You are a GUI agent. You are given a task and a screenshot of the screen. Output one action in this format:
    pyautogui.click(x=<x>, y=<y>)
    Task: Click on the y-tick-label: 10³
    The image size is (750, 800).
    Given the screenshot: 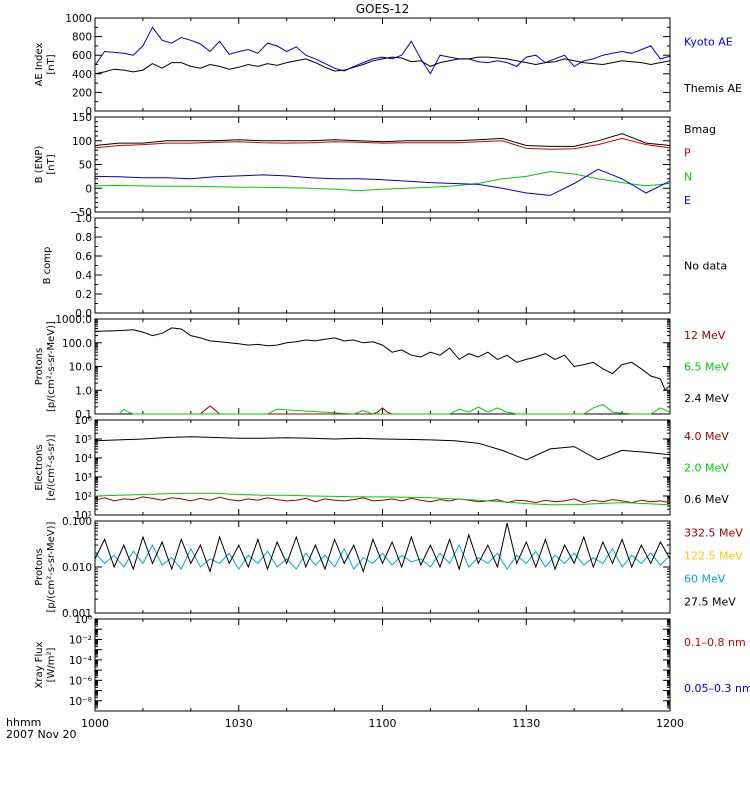 What is the action you would take?
    pyautogui.click(x=83, y=478)
    